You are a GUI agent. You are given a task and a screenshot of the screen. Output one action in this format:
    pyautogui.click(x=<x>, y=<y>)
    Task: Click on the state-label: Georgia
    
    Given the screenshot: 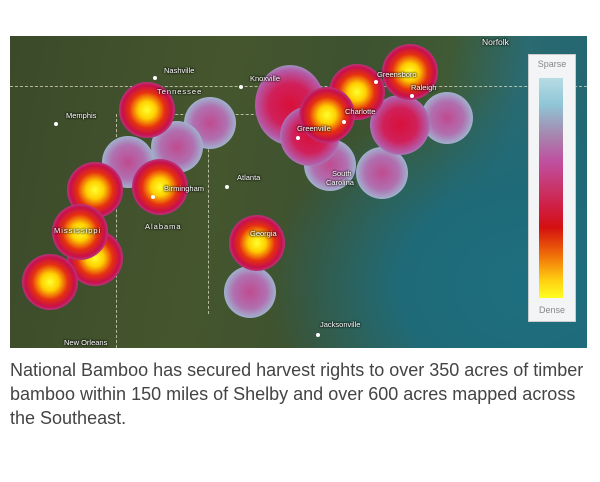 What is the action you would take?
    pyautogui.click(x=263, y=233)
    